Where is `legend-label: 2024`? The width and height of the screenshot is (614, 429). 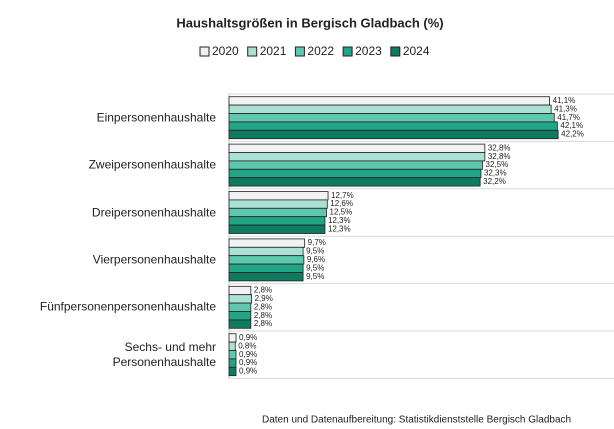 legend-label: 2024 is located at coordinates (416, 51).